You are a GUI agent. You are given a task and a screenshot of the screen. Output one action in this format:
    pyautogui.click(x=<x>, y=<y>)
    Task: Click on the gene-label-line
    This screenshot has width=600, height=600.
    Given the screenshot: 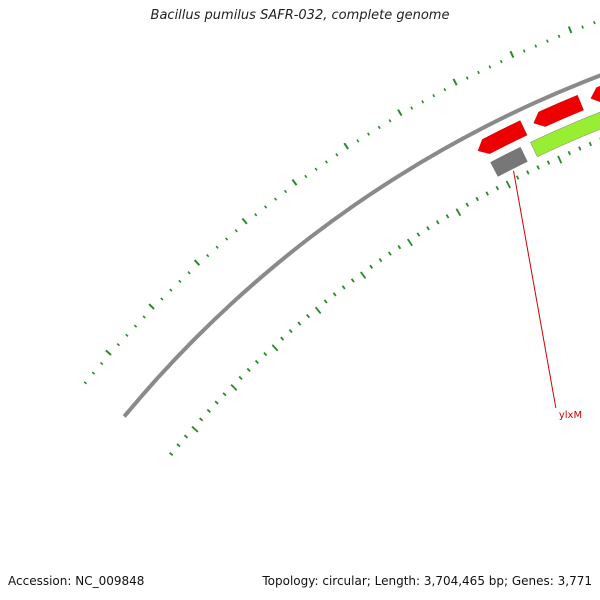 What is the action you would take?
    pyautogui.click(x=535, y=289)
    